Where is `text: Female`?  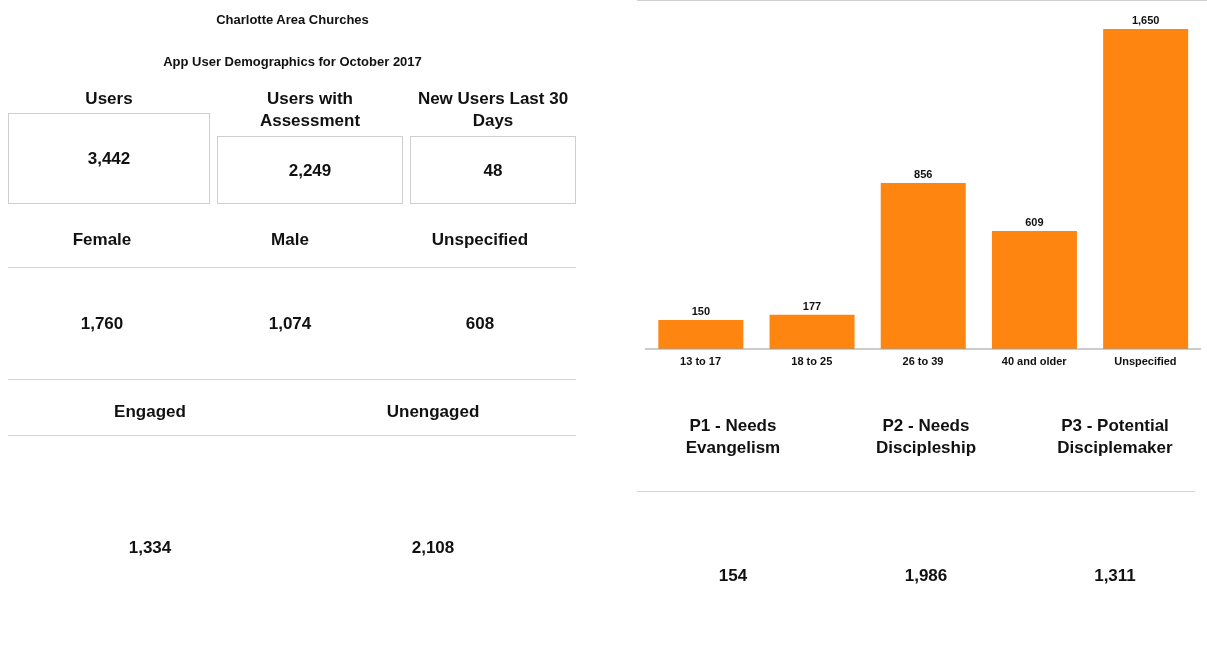
text: Female is located at coordinates (102, 240).